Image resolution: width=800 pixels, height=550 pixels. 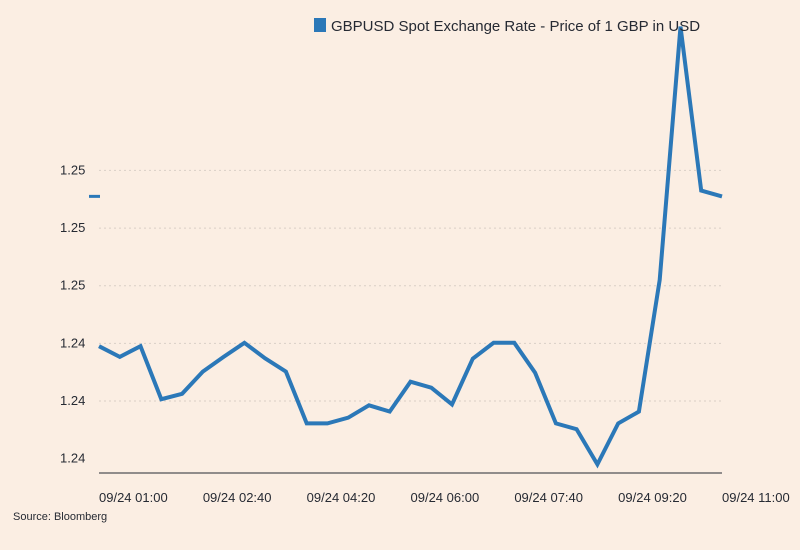 I want to click on x-tick-label: 09/24 06:00, so click(x=445, y=497).